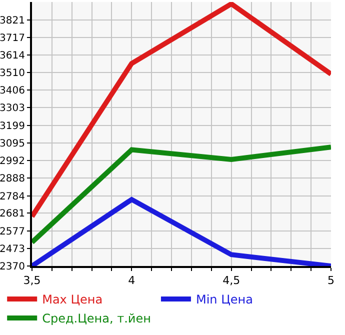 This screenshot has height=335, width=345. Describe the element at coordinates (12, 74) in the screenshot. I see `y-tick-label: 3510` at that location.